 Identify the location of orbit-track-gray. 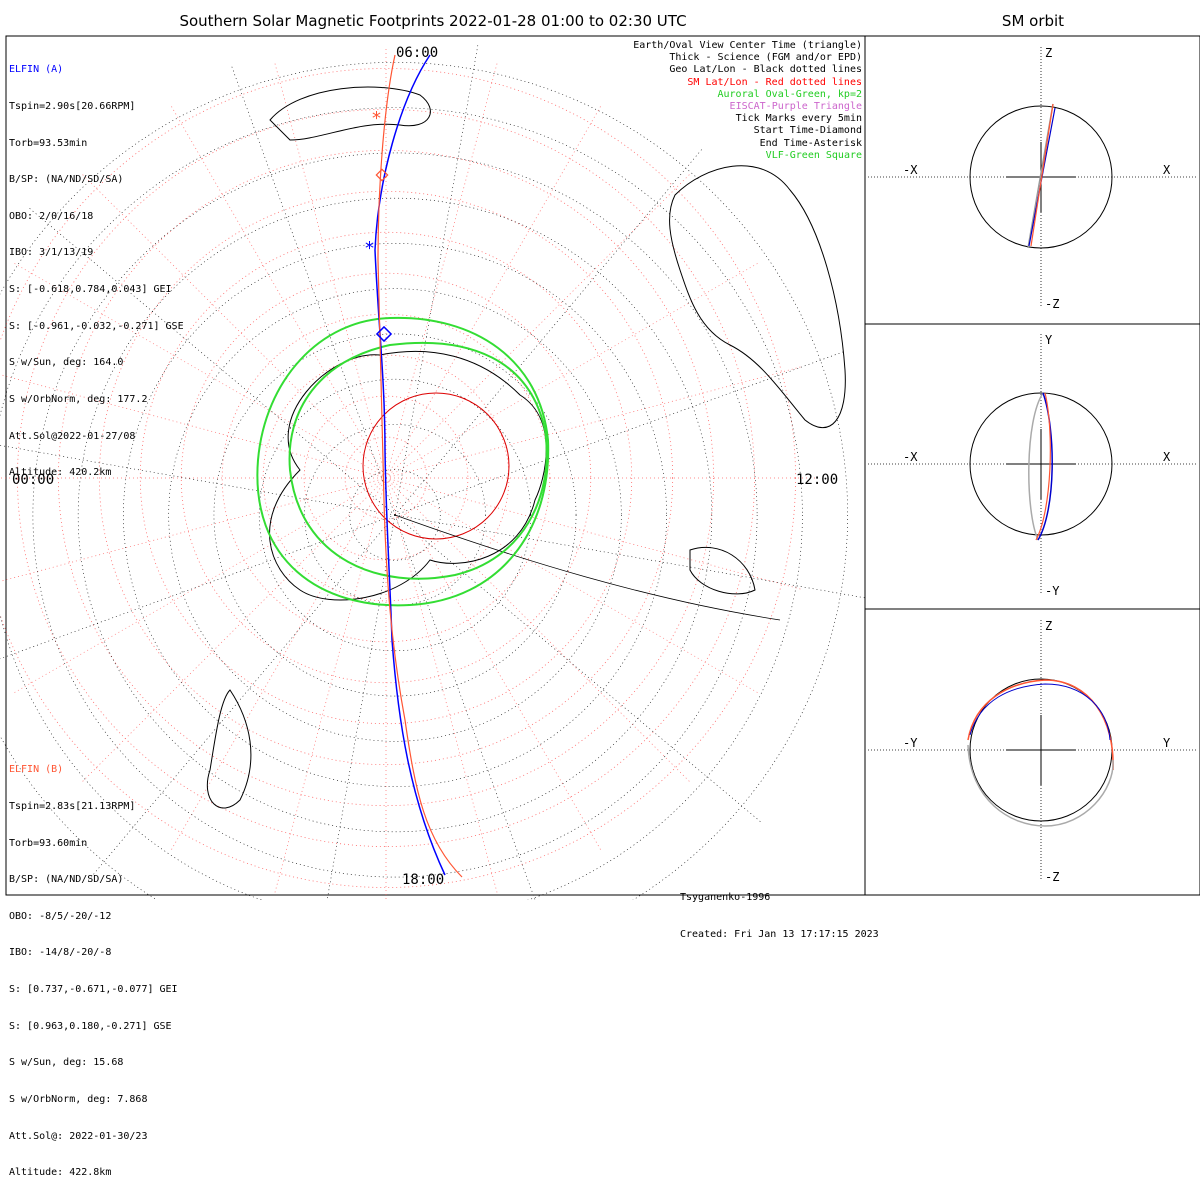
(1036, 466).